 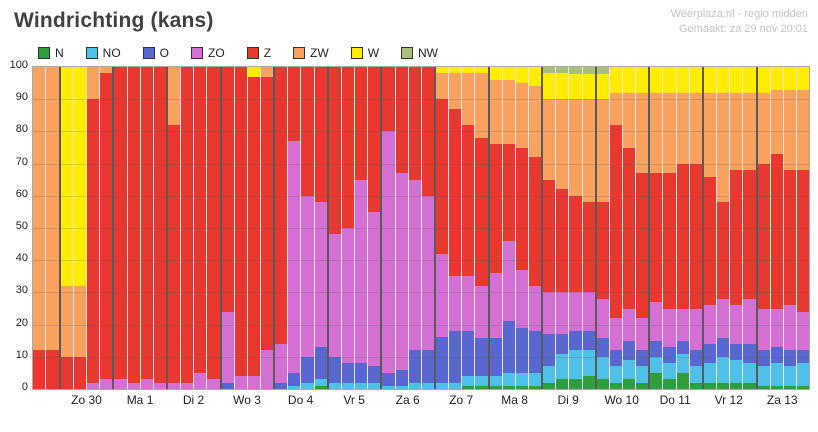 I want to click on y-tick-label: 0, so click(x=24, y=387).